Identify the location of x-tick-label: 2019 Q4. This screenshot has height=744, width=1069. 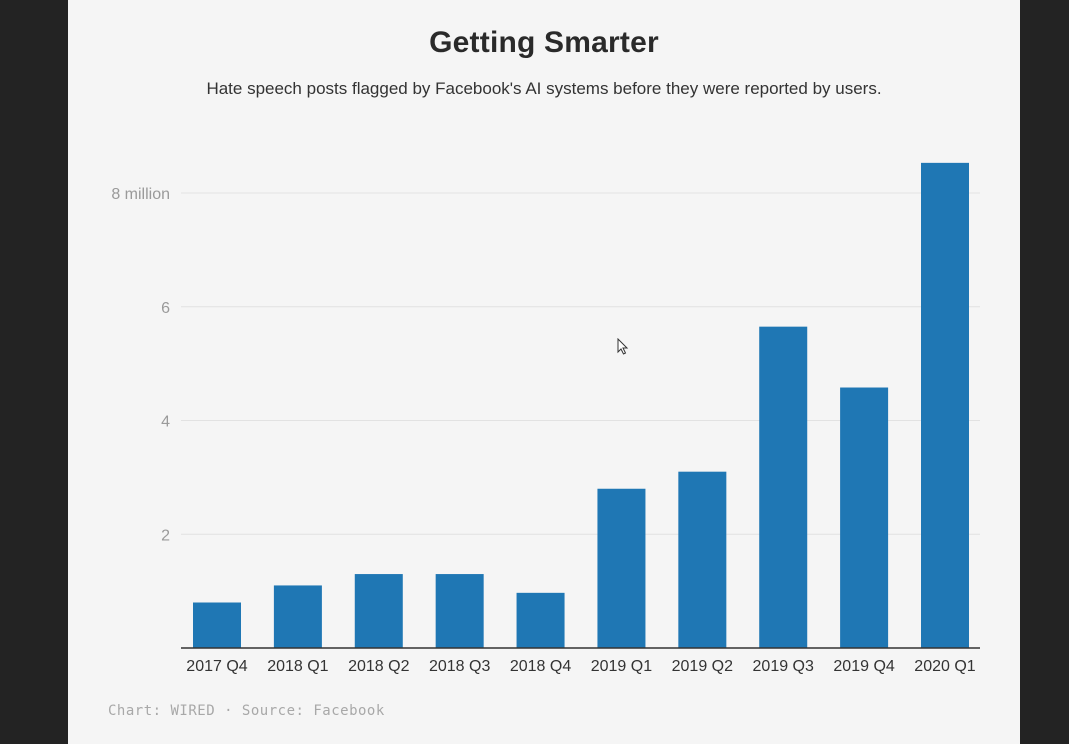
(863, 666).